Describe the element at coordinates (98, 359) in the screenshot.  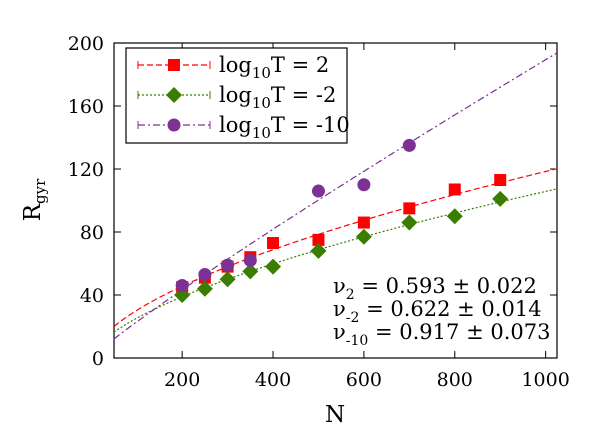
I see `y-tick-label: 0` at that location.